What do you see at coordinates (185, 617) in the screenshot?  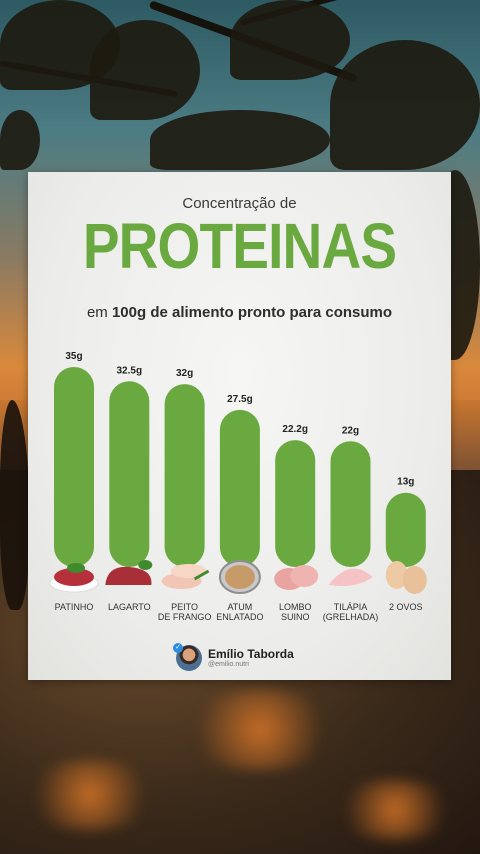 I see `category-label: DE FRANGO` at bounding box center [185, 617].